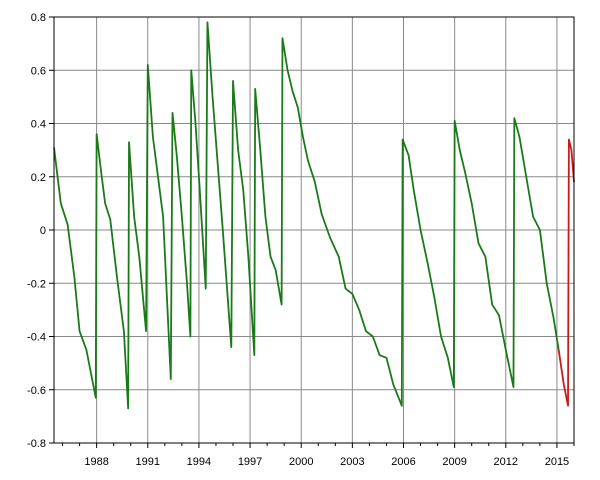 The height and width of the screenshot is (480, 600). What do you see at coordinates (36, 284) in the screenshot?
I see `y-tick-label: -0.2` at bounding box center [36, 284].